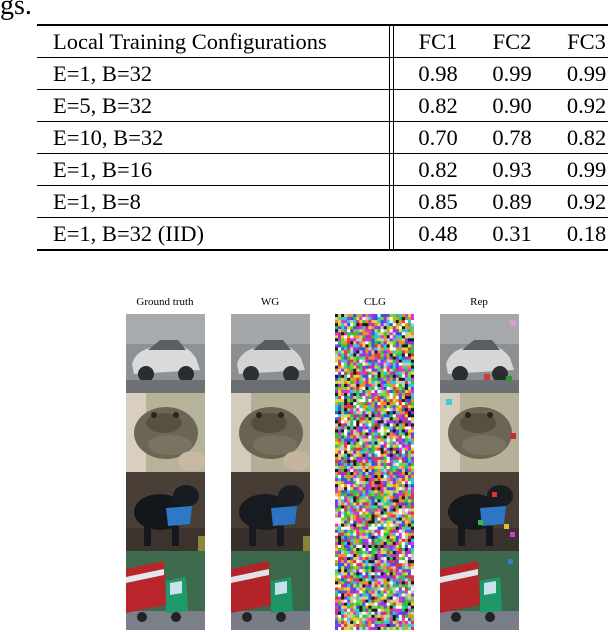 This screenshot has width=608, height=632. Describe the element at coordinates (213, 137) in the screenshot. I see `config-cell: E=10, B=32` at that location.